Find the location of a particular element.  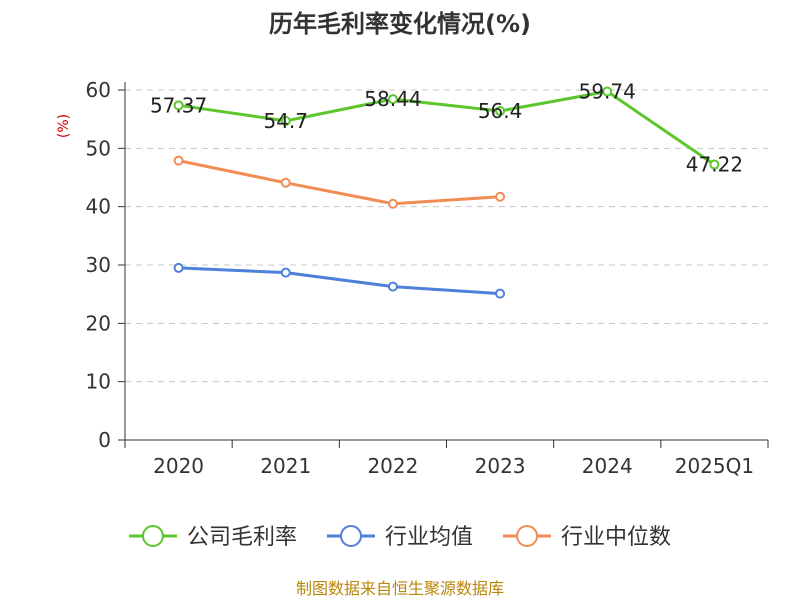

legend-item: 行业中位数 is located at coordinates (587, 537).